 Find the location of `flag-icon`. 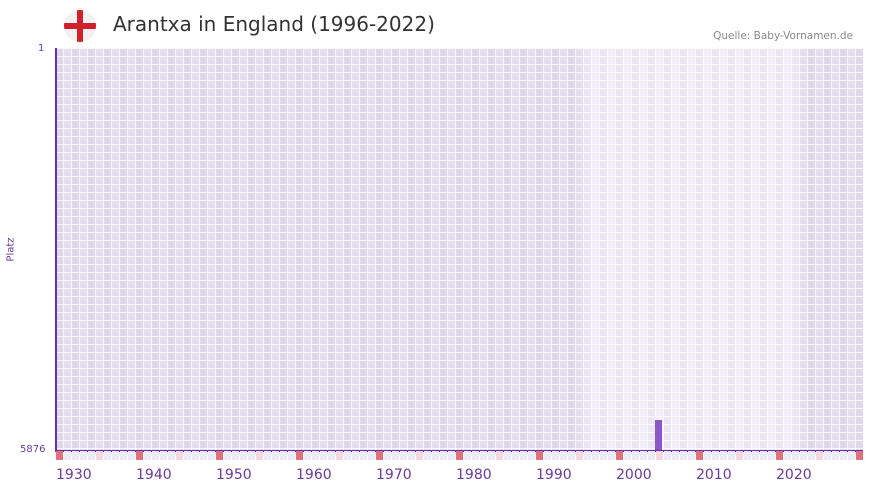

flag-icon is located at coordinates (80, 26).